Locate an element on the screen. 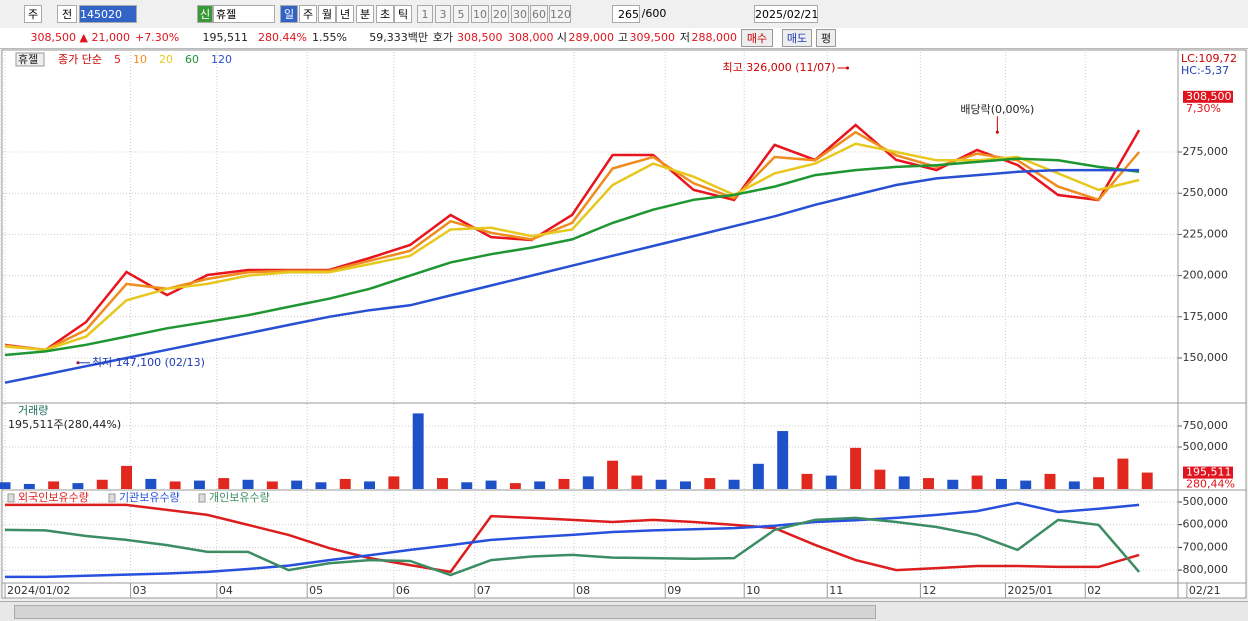  scrollbar is located at coordinates (624, 611).